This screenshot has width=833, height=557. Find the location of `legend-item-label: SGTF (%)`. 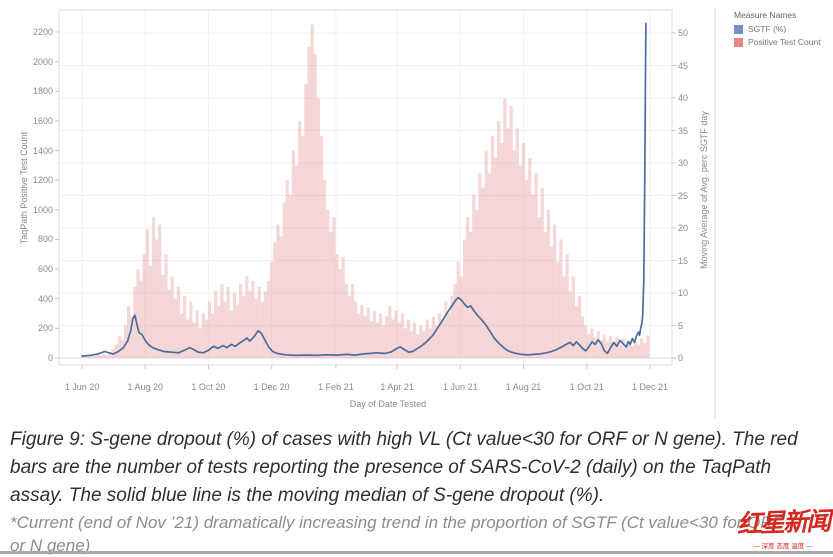

legend-item-label: SGTF (%) is located at coordinates (767, 29).